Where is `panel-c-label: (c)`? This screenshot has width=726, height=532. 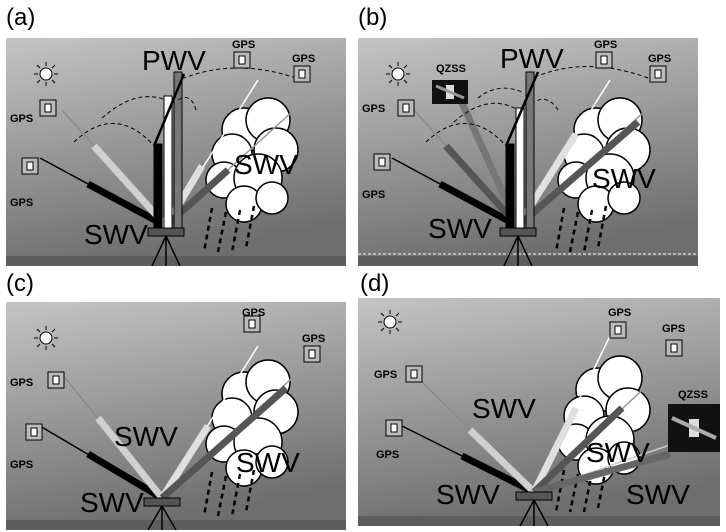
panel-c-label: (c) is located at coordinates (20, 283).